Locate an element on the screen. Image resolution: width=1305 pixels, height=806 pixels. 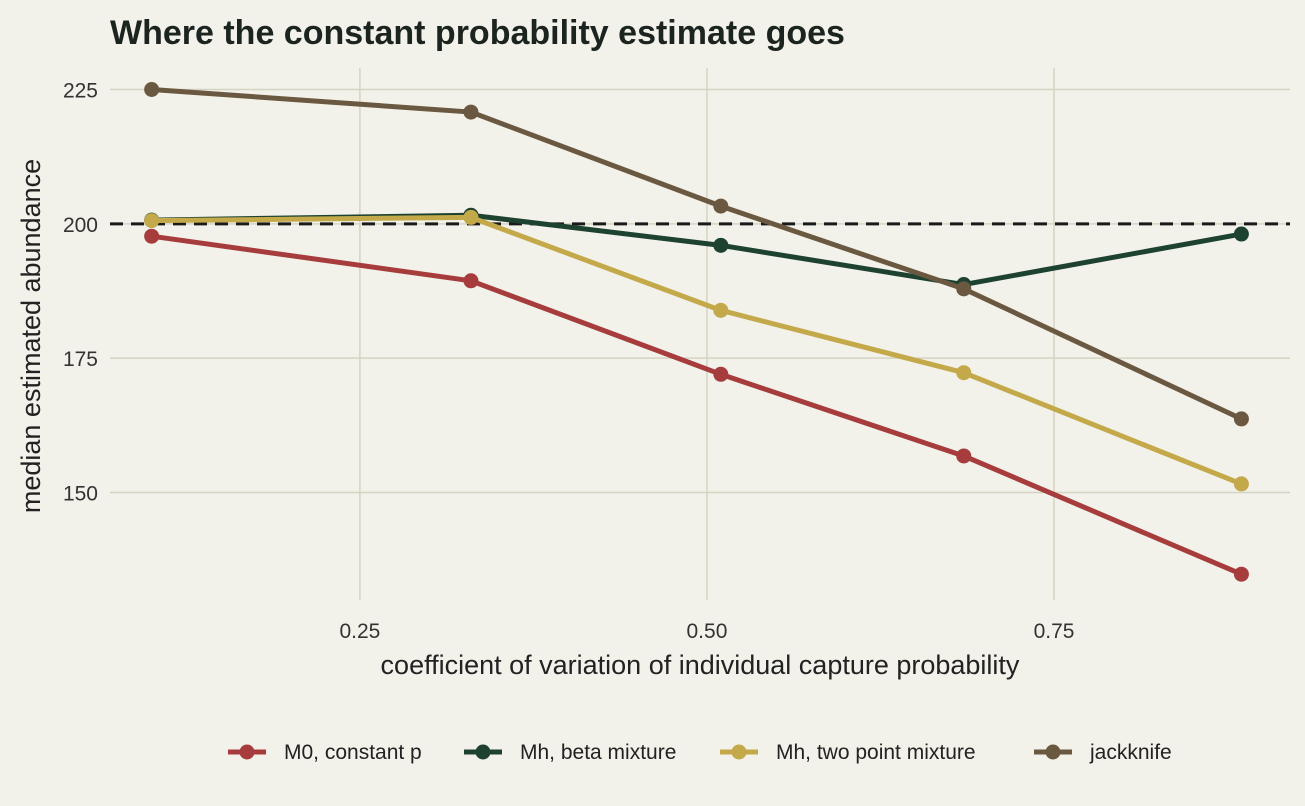
x-tick-label-1: 0.50 is located at coordinates (707, 631).